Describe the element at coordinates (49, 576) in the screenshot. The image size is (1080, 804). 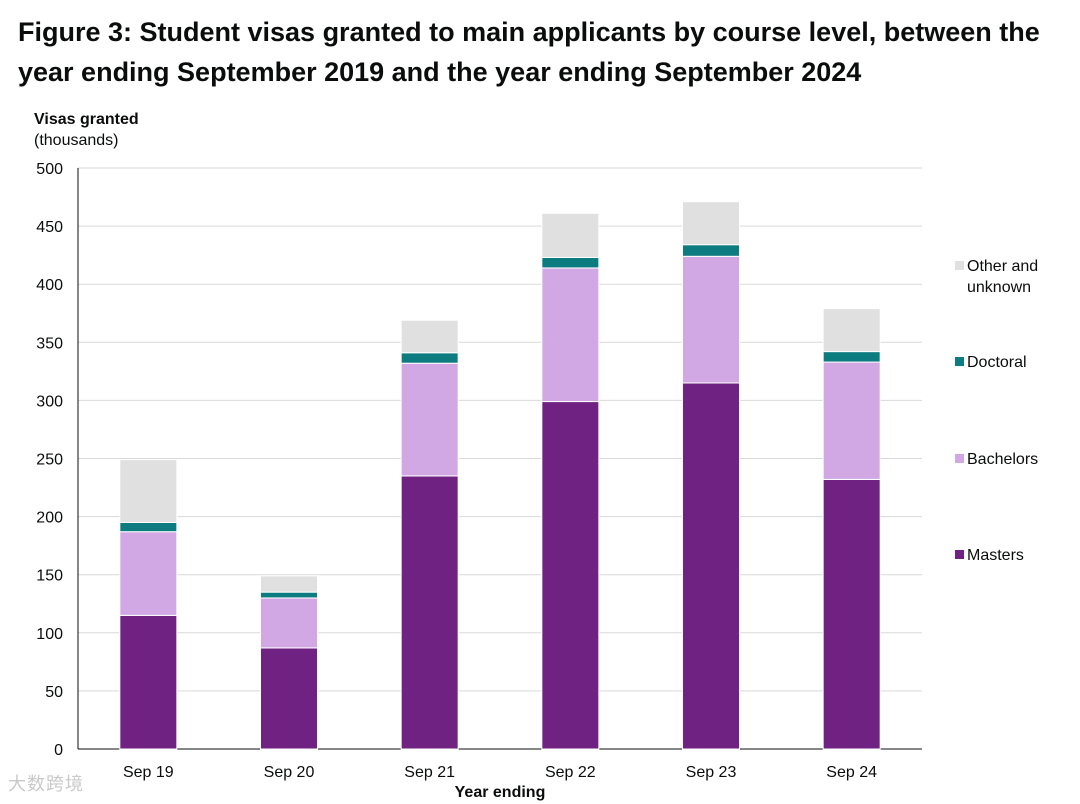
I see `y-tick-label: 150` at that location.